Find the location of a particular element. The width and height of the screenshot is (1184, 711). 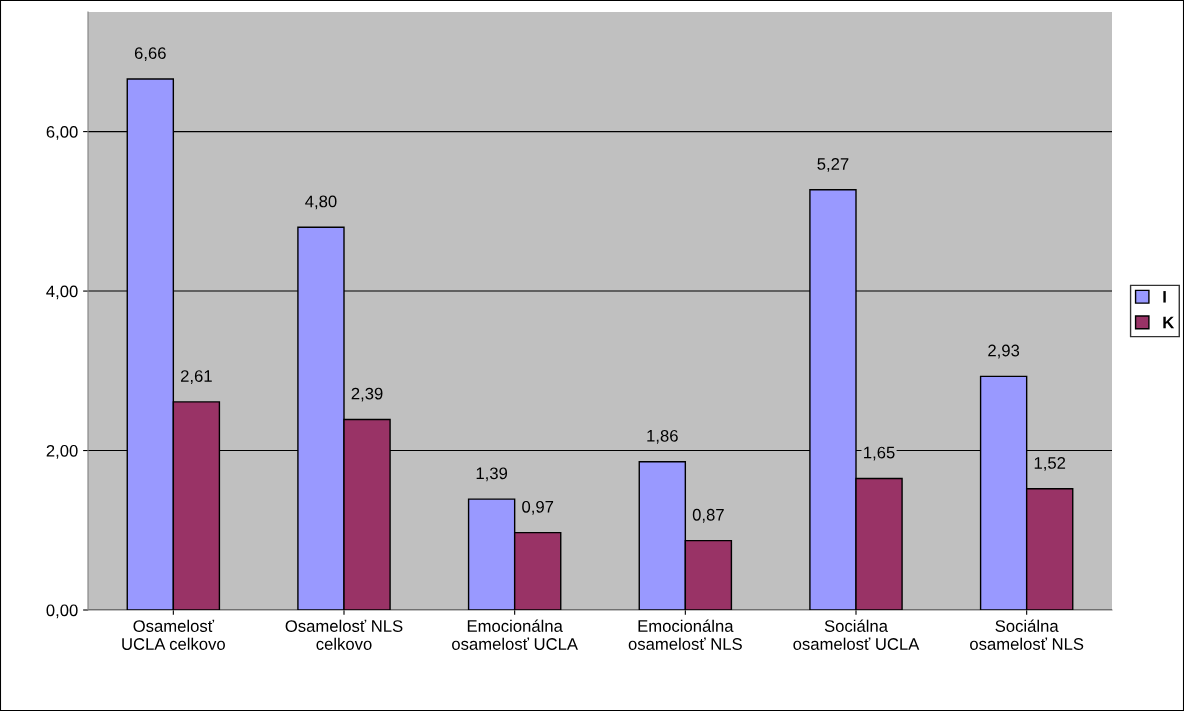

data-label: 5,27 is located at coordinates (833, 165).